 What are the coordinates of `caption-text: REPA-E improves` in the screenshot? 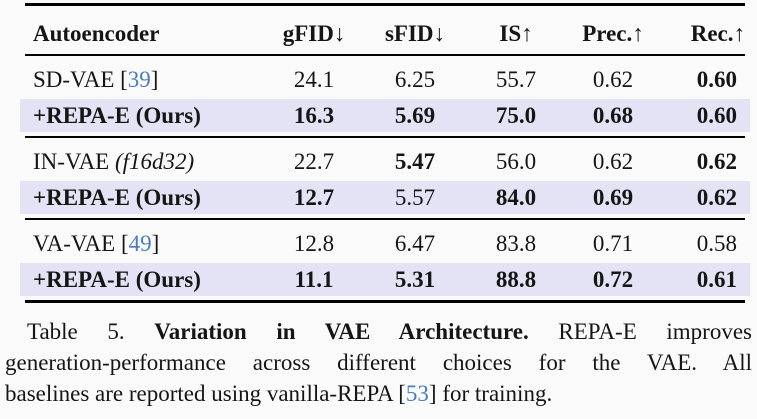 It's located at (655, 331).